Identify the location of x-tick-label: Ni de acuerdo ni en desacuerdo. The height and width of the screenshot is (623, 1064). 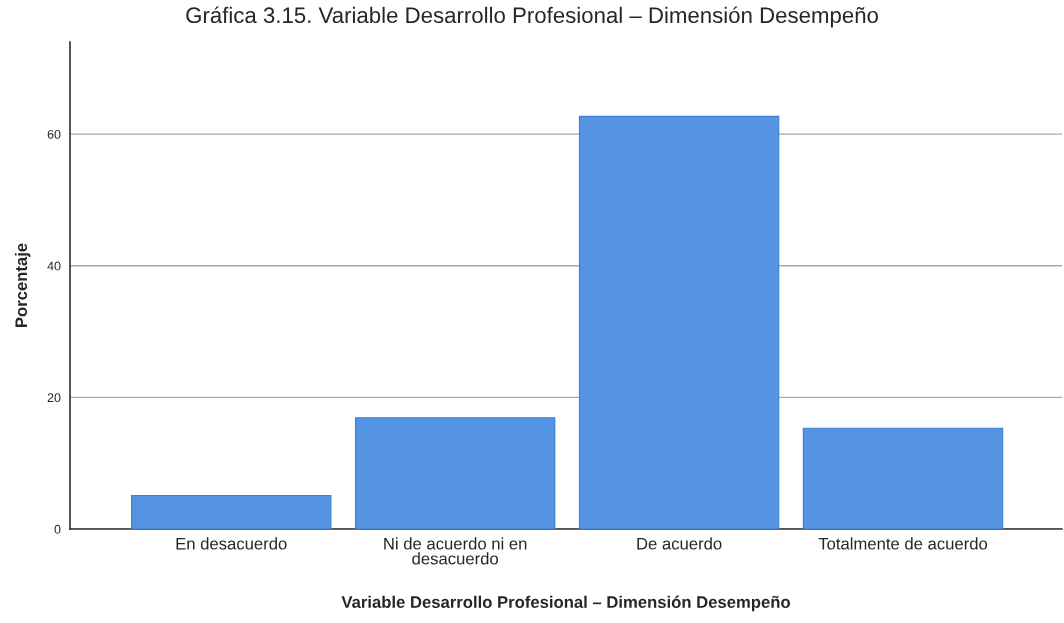
(455, 551).